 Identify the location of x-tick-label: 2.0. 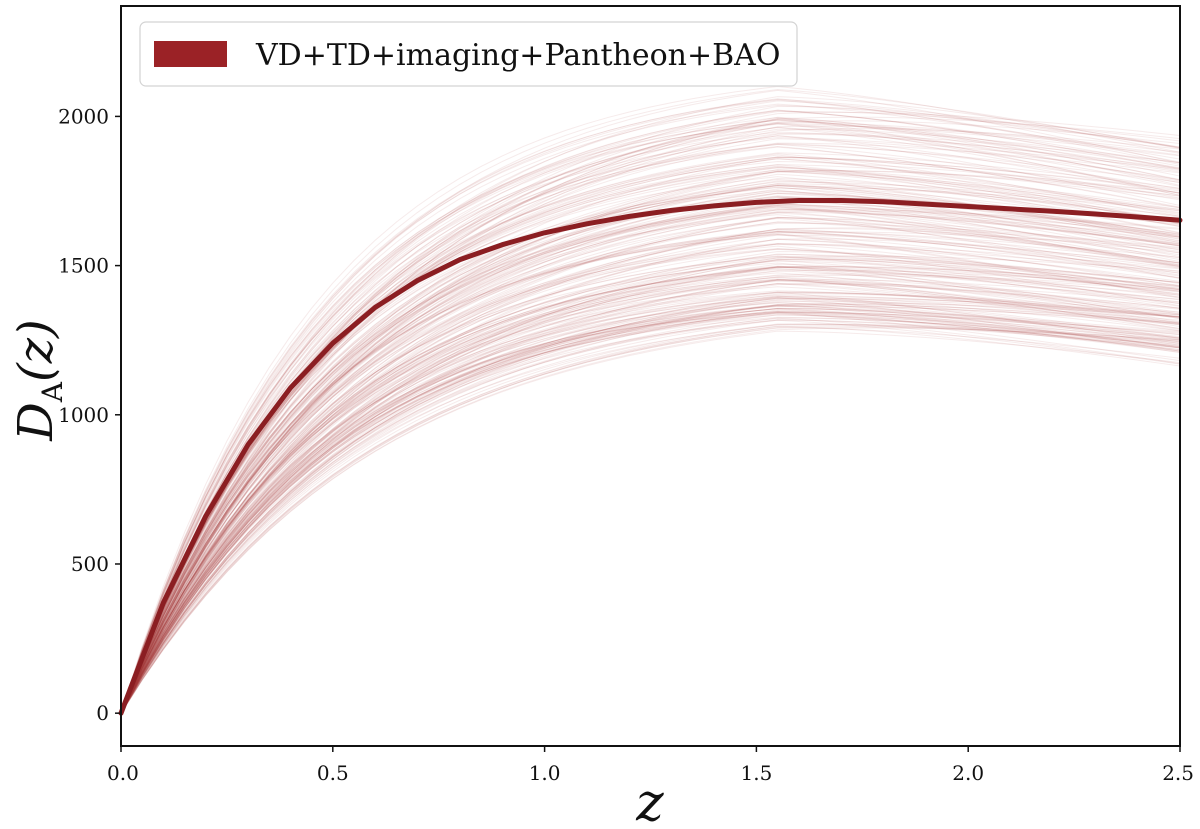
(968, 773).